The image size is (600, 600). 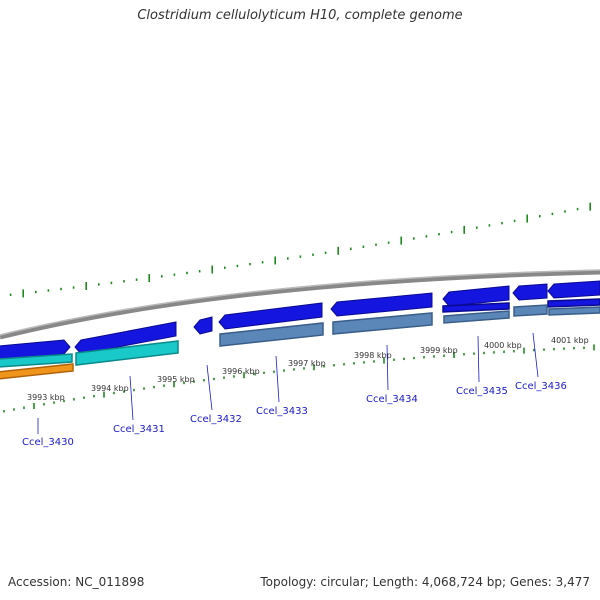 What do you see at coordinates (48, 442) in the screenshot?
I see `gene-label: Ccel_3430` at bounding box center [48, 442].